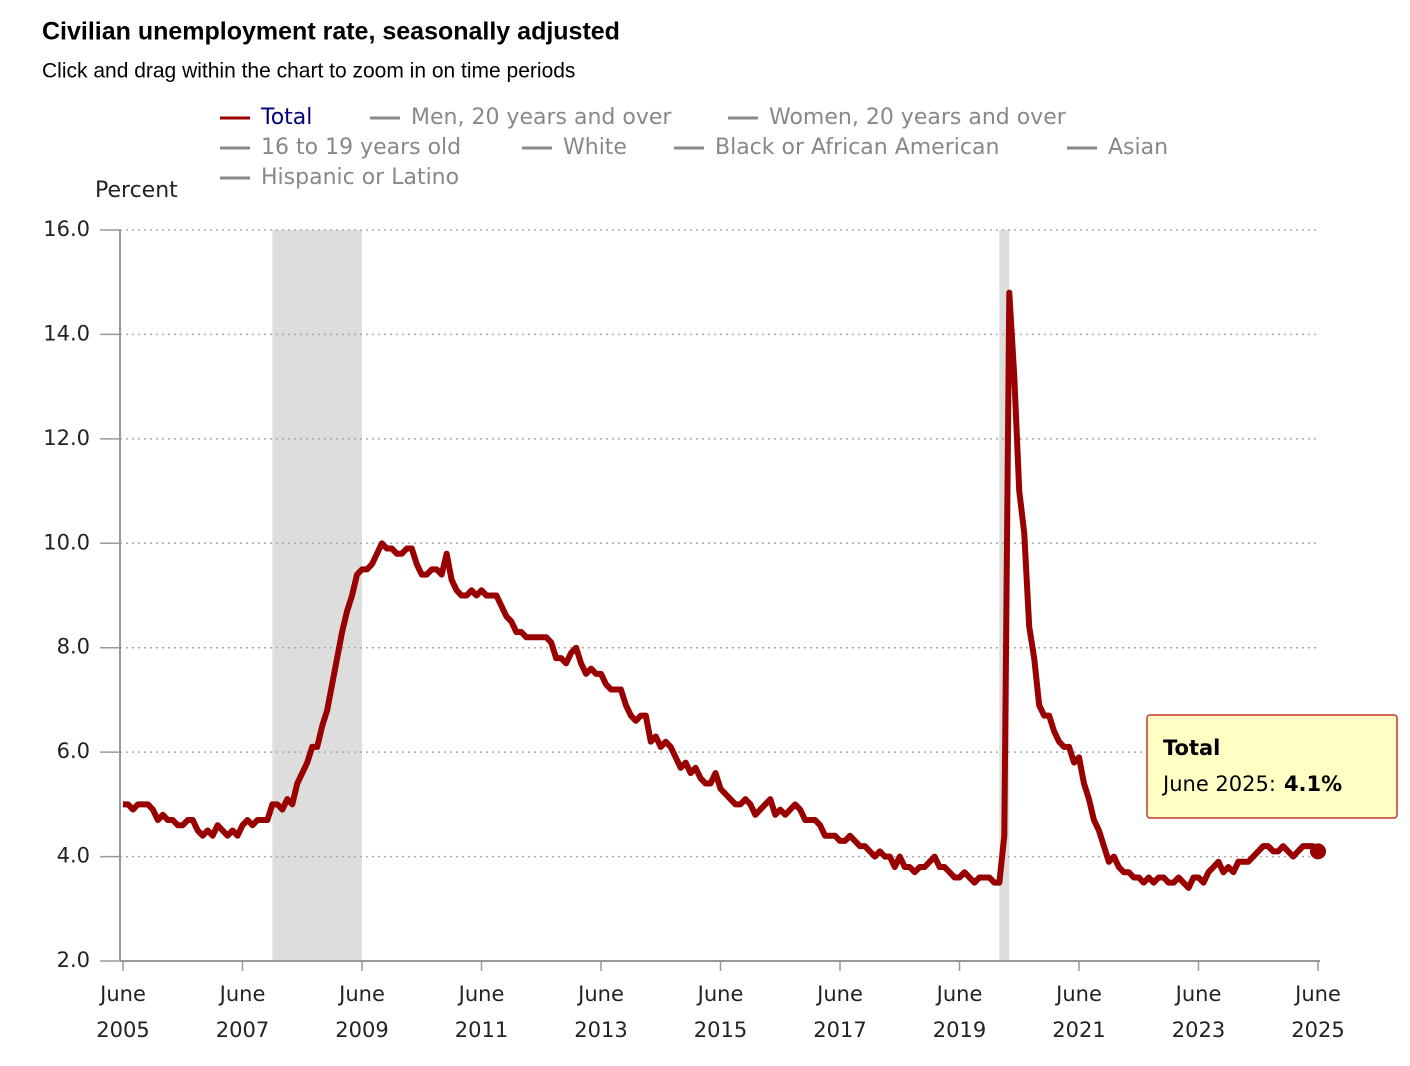  What do you see at coordinates (1191, 748) in the screenshot?
I see `tooltip-title: Total` at bounding box center [1191, 748].